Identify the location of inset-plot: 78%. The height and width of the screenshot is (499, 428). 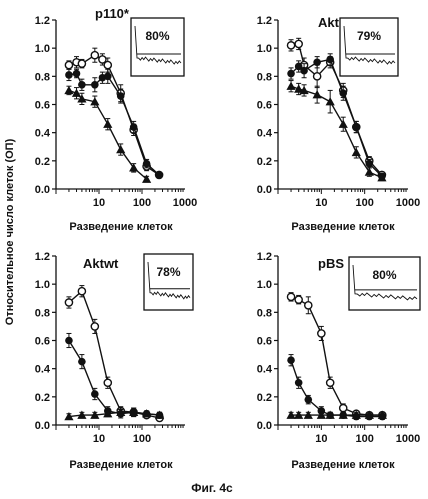
(168, 282).